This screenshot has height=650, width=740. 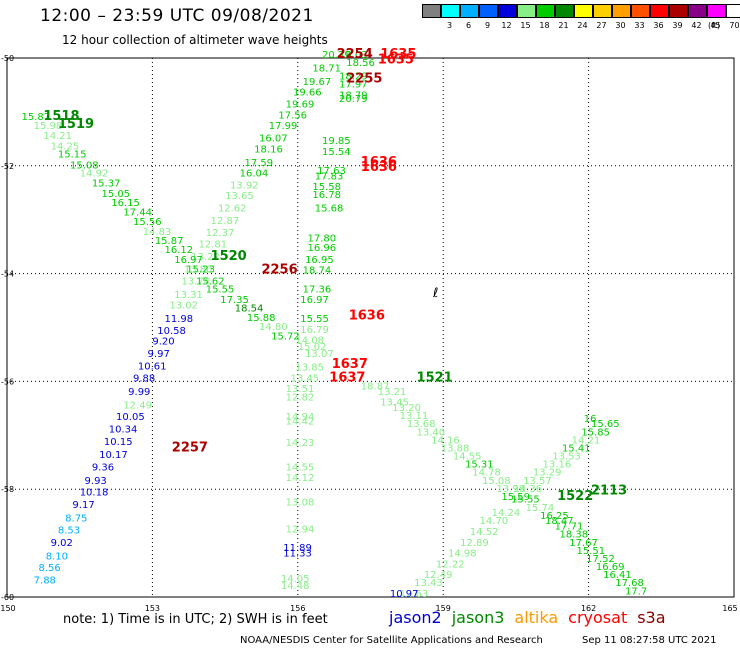 What do you see at coordinates (195, 281) in the screenshot?
I see `swh-value-label: 13.74` at bounding box center [195, 281].